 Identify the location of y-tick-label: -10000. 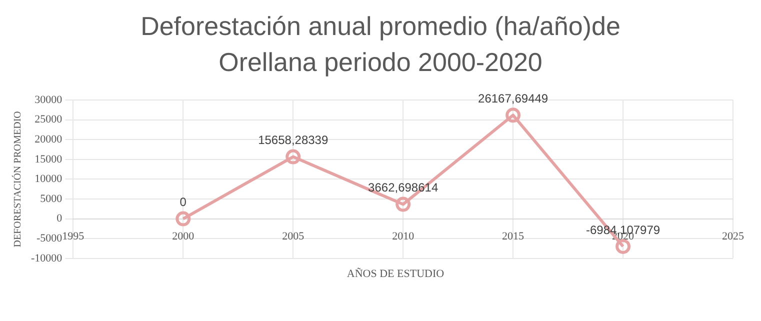
(46, 258).